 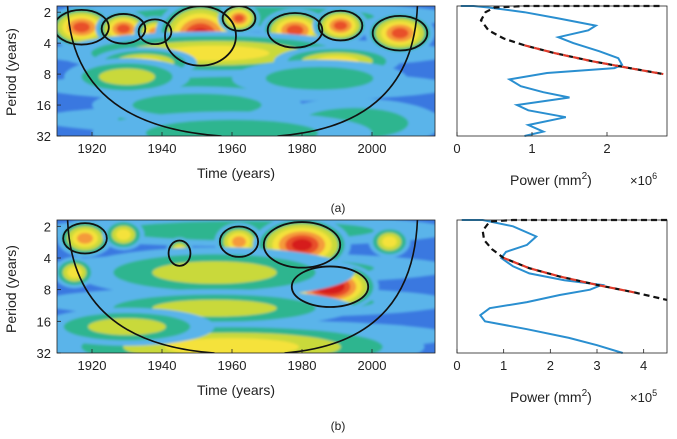 What do you see at coordinates (338, 426) in the screenshot?
I see `panel-label-b: (b)` at bounding box center [338, 426].